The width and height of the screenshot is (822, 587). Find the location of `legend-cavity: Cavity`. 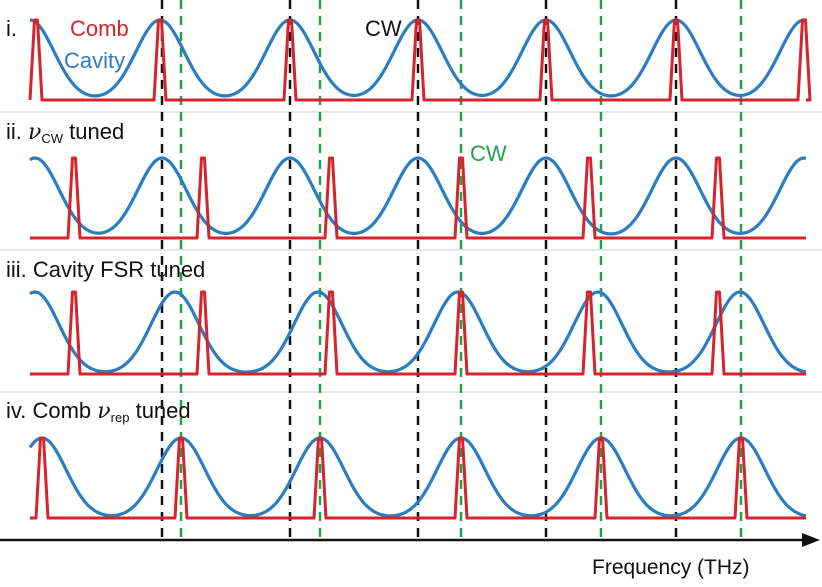

legend-cavity: Cavity is located at coordinates (95, 60).